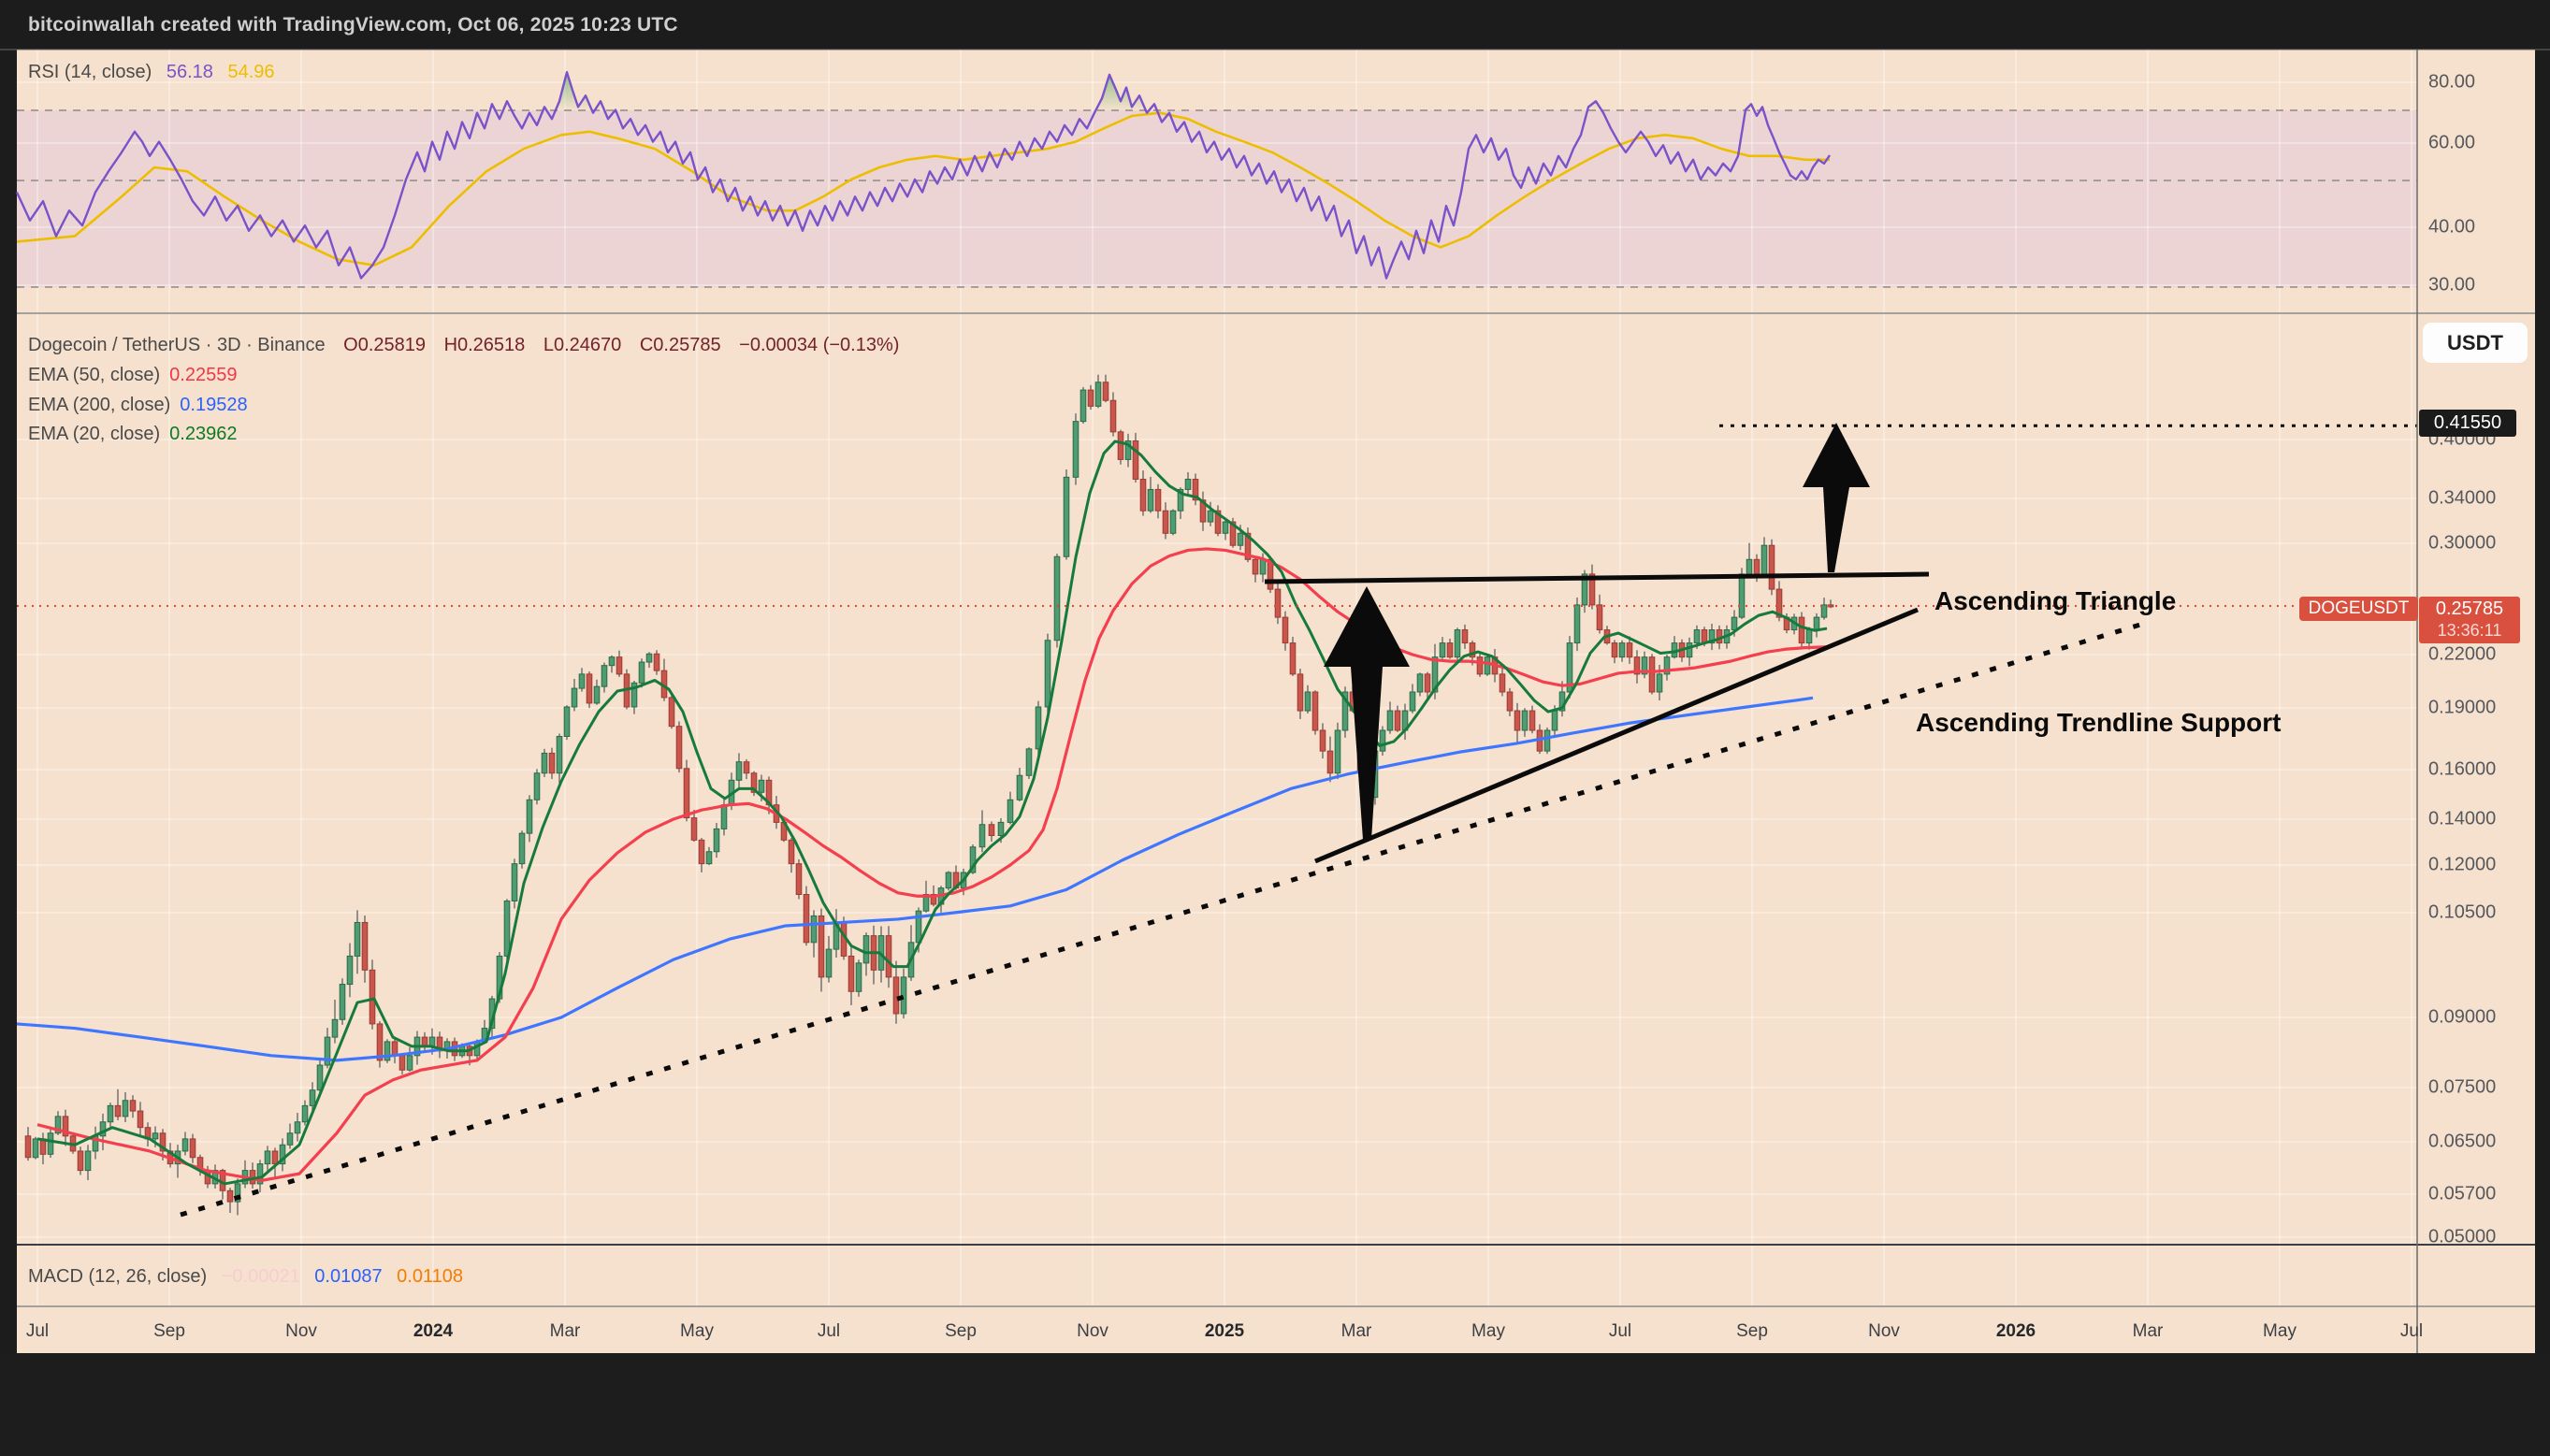 The width and height of the screenshot is (2550, 1456). What do you see at coordinates (2467, 423) in the screenshot?
I see `target-price-badge: 0.41550` at bounding box center [2467, 423].